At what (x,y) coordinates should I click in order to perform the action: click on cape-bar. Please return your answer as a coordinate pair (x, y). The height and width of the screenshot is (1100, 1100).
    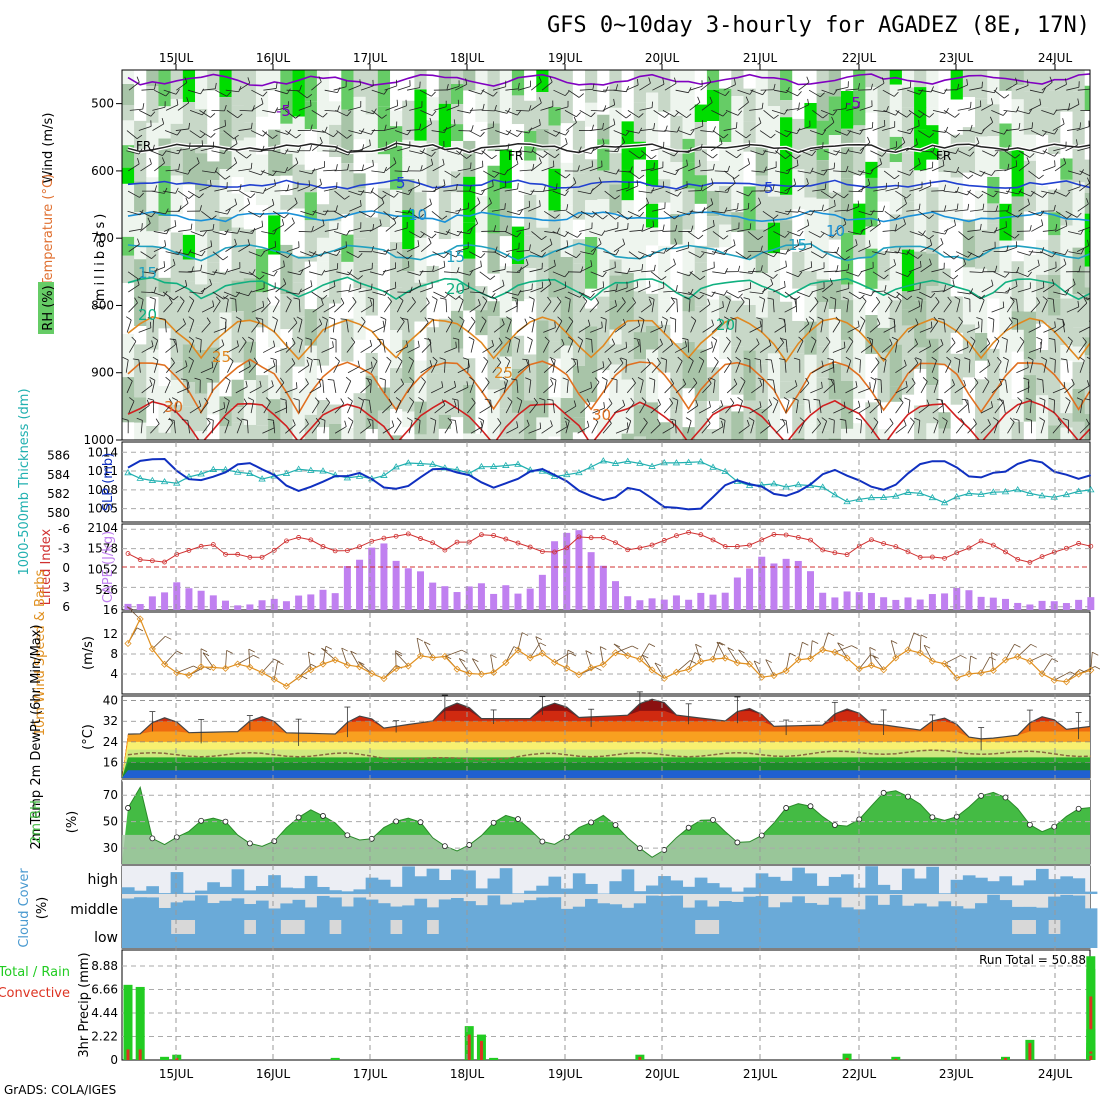
    Looking at the image, I should click on (603, 587).